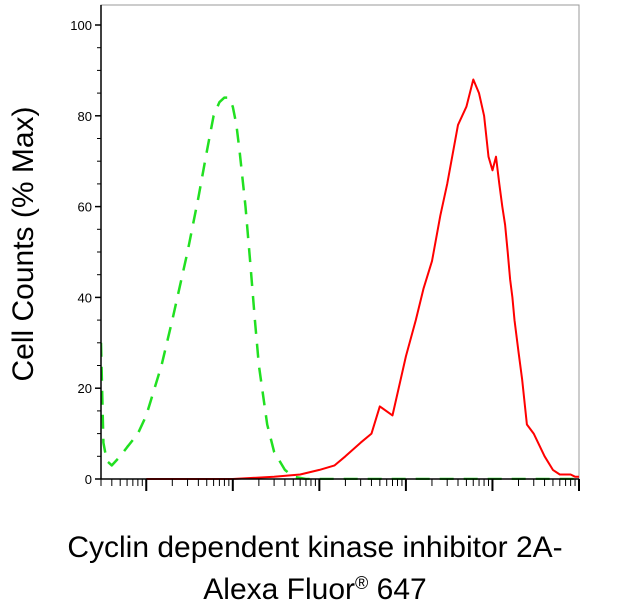 The image size is (627, 614). What do you see at coordinates (279, 589) in the screenshot?
I see `x-axis-label-line2-text: Alexa Fluor` at bounding box center [279, 589].